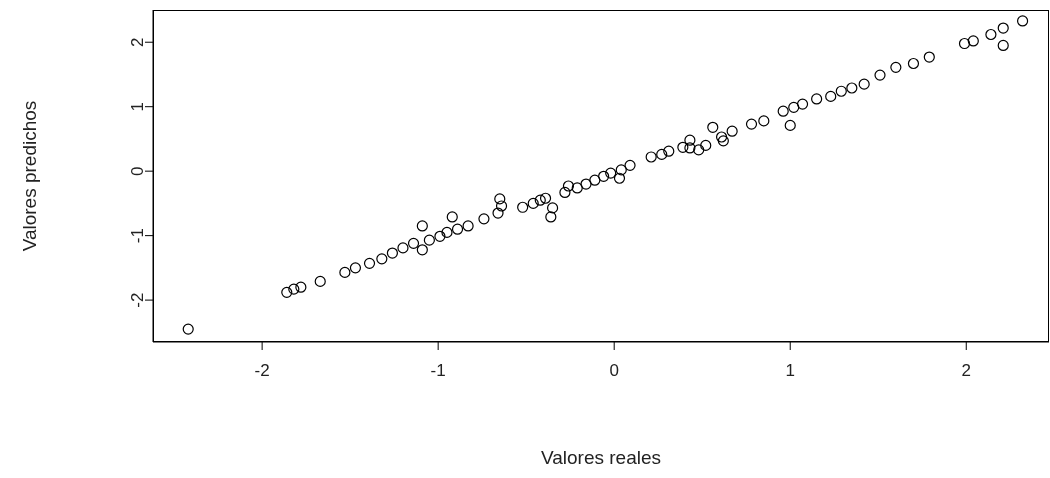  I want to click on x-axis-title: Valores reales, so click(601, 457).